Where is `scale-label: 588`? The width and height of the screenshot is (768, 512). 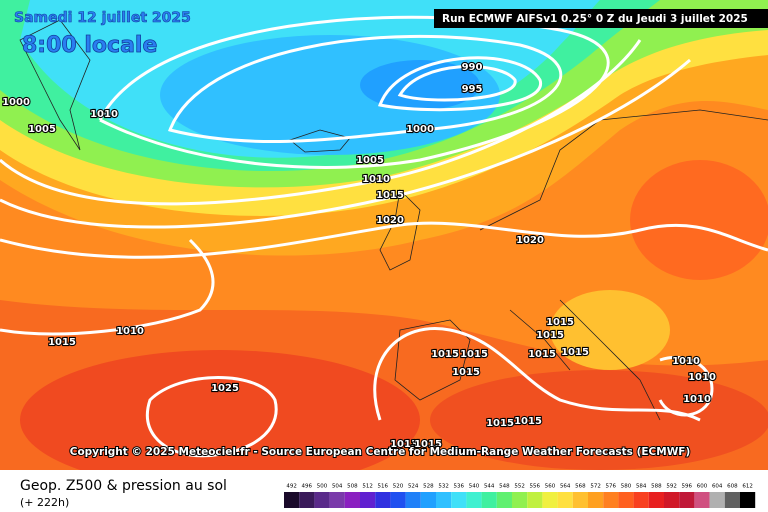
scale-label: 588 is located at coordinates (656, 487).